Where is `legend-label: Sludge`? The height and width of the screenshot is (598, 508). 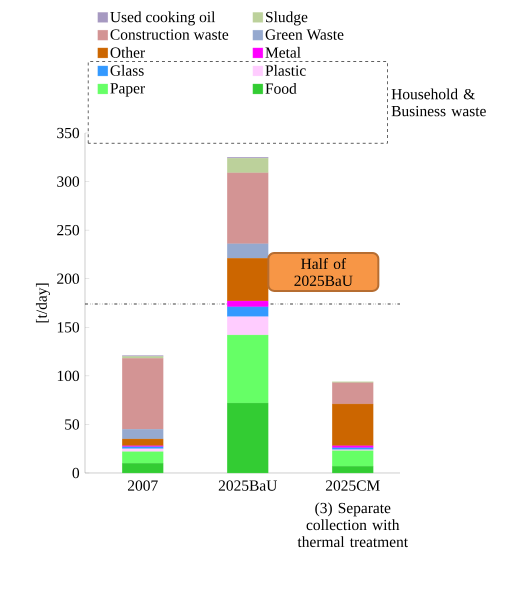
legend-label: Sludge is located at coordinates (287, 18).